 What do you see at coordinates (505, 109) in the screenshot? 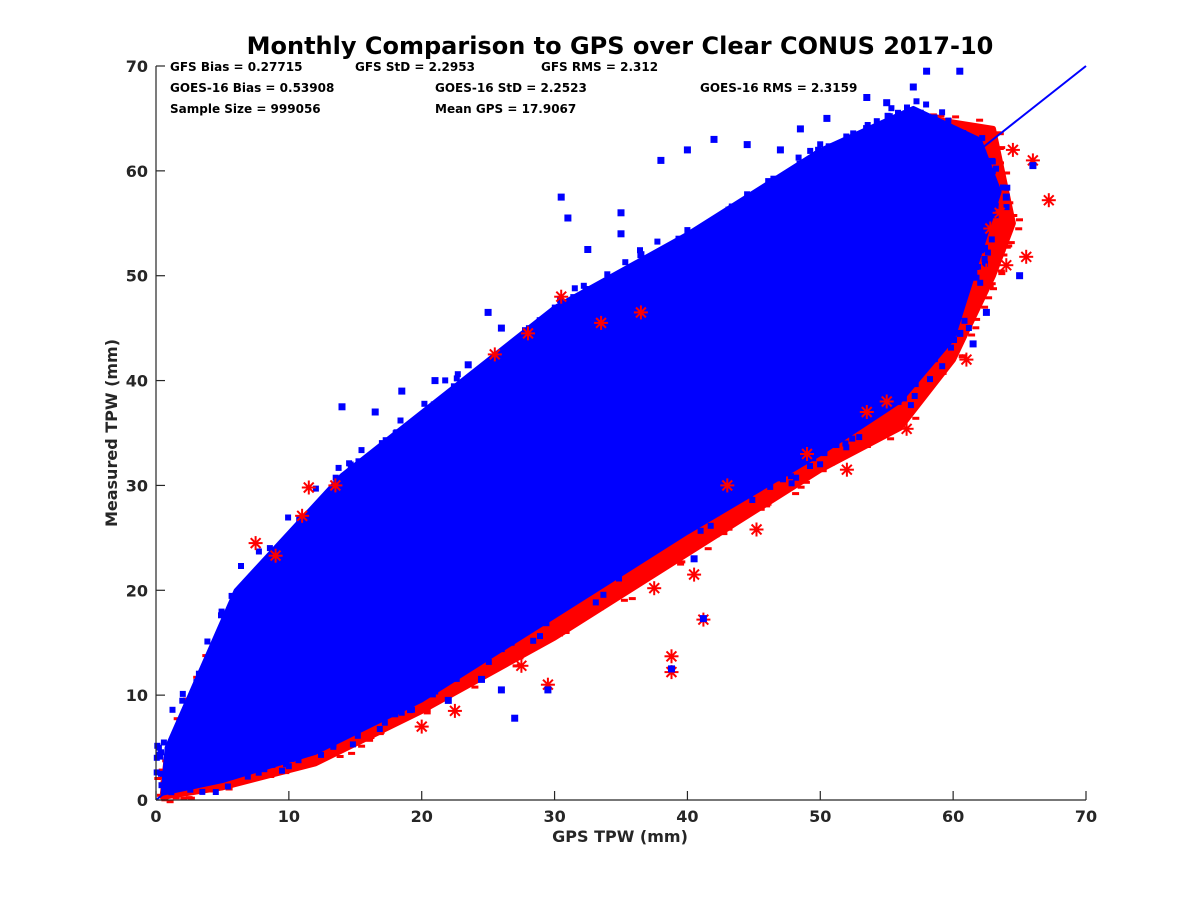
I see `mean-gps-stat: Mean GPS = 17.9067` at bounding box center [505, 109].